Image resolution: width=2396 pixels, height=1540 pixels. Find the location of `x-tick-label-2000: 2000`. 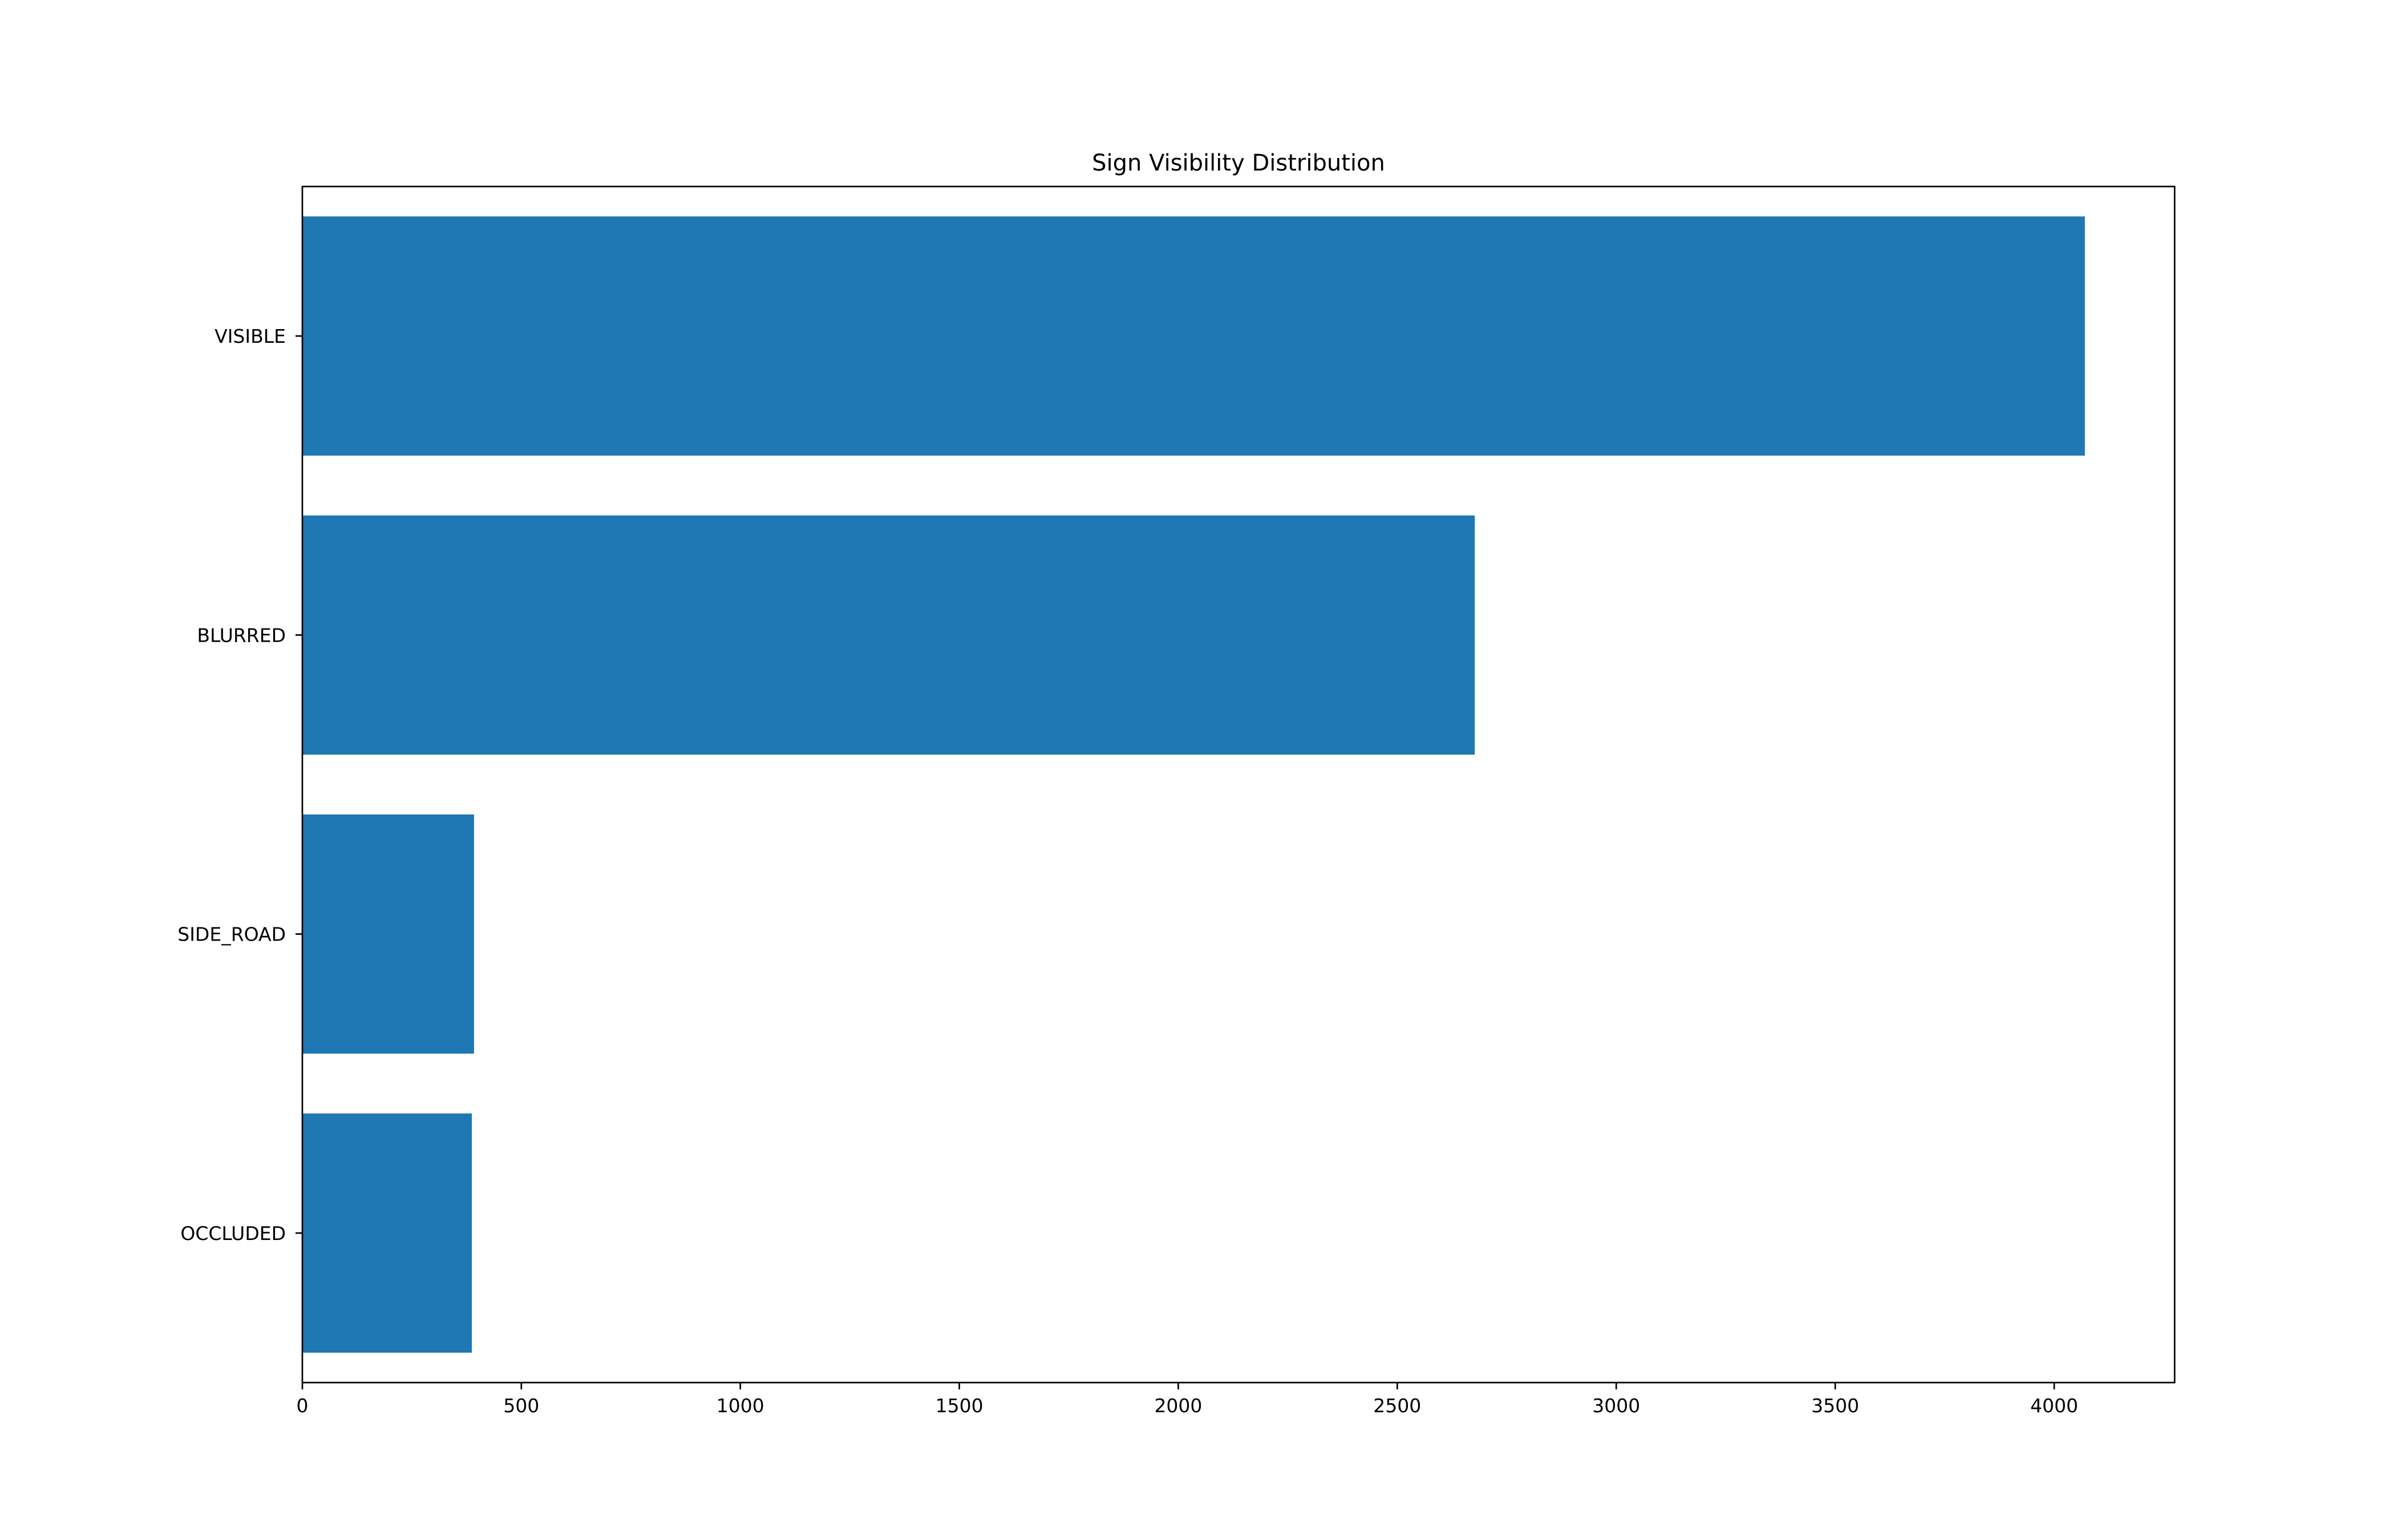

x-tick-label-2000: 2000 is located at coordinates (1178, 1406).